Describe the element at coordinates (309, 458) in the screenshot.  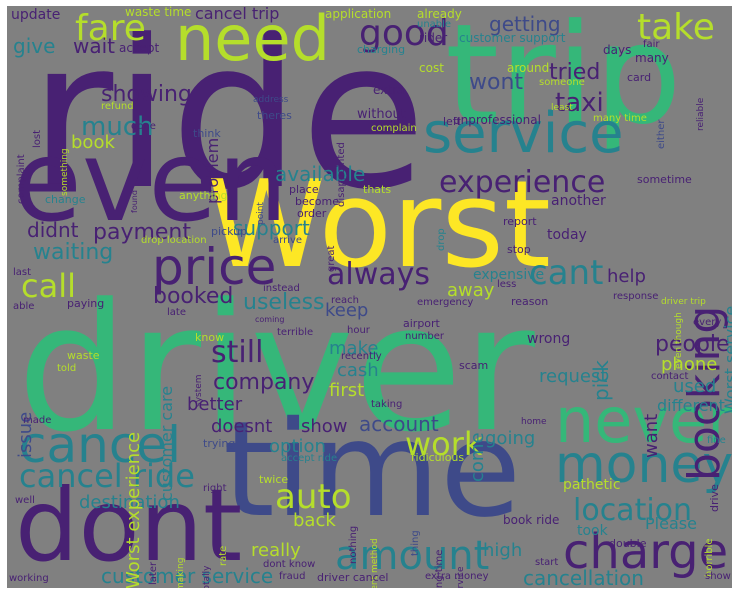
I see `word-accept-ride: accept ride` at that location.